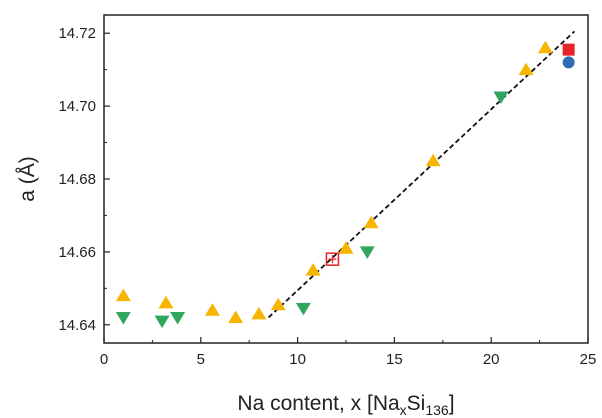  What do you see at coordinates (27, 179) in the screenshot?
I see `y-axis-title: a (Å)` at bounding box center [27, 179].